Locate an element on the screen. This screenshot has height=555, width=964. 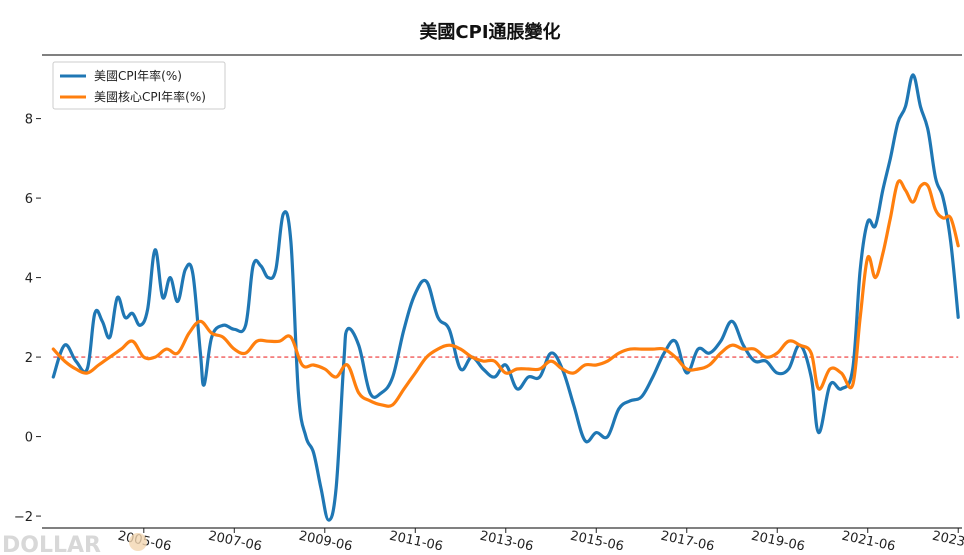
legend-label-cpi: 美國CPI年率(%) is located at coordinates (138, 75).